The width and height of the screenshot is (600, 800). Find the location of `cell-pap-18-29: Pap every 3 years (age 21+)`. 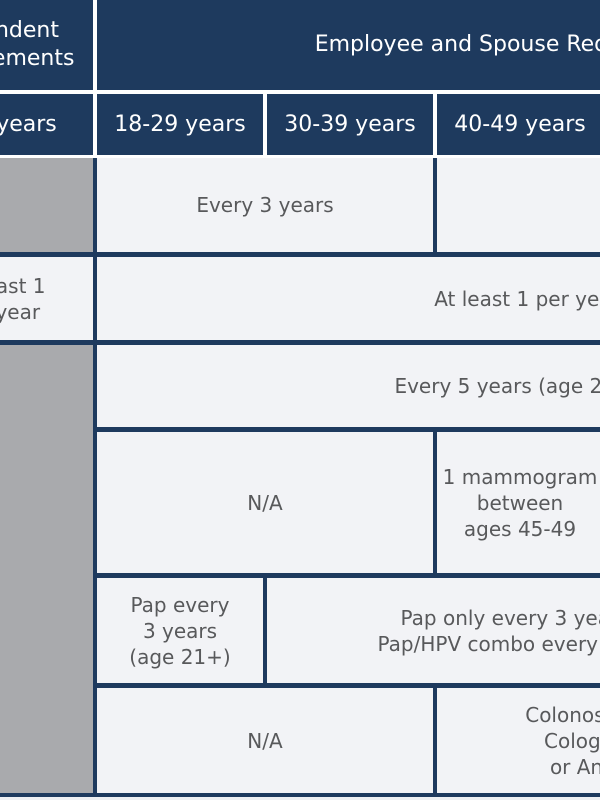

cell-pap-18-29: Pap every 3 years (age 21+) is located at coordinates (180, 630).